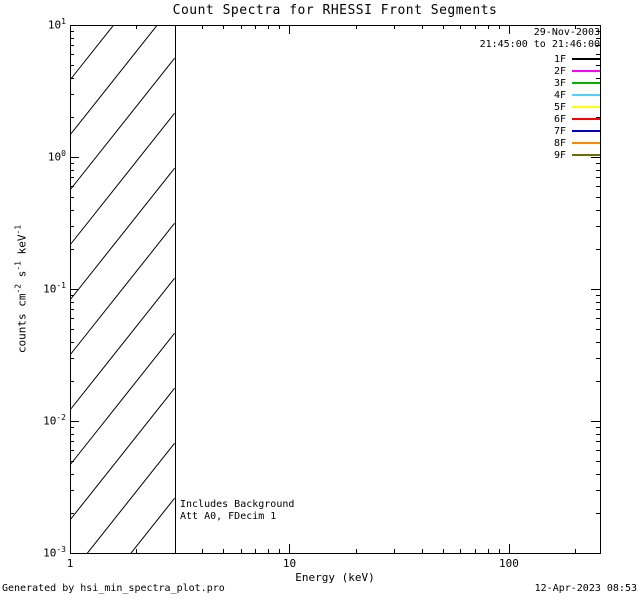 The height and width of the screenshot is (600, 640). I want to click on legend-entry-8F: 8F, so click(577, 143).